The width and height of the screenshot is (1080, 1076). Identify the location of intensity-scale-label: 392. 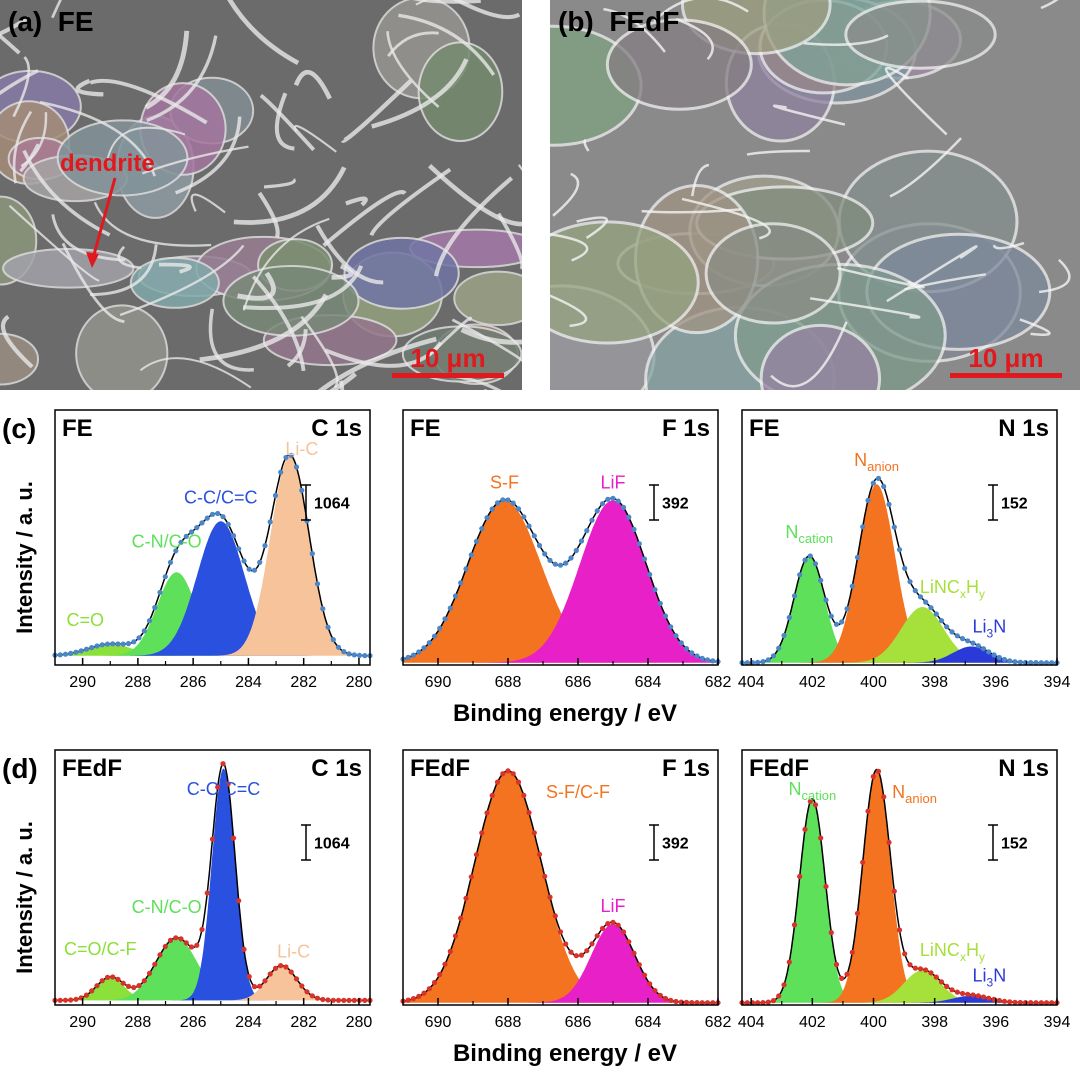
(675, 844).